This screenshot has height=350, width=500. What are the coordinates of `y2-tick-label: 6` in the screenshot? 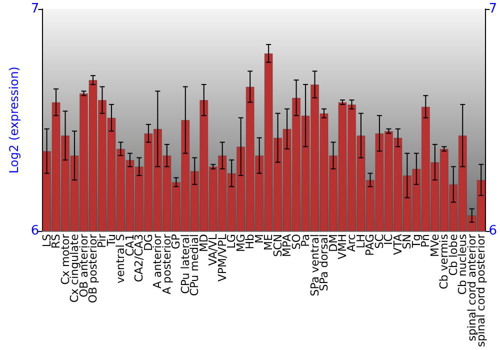 It's located at (493, 231).